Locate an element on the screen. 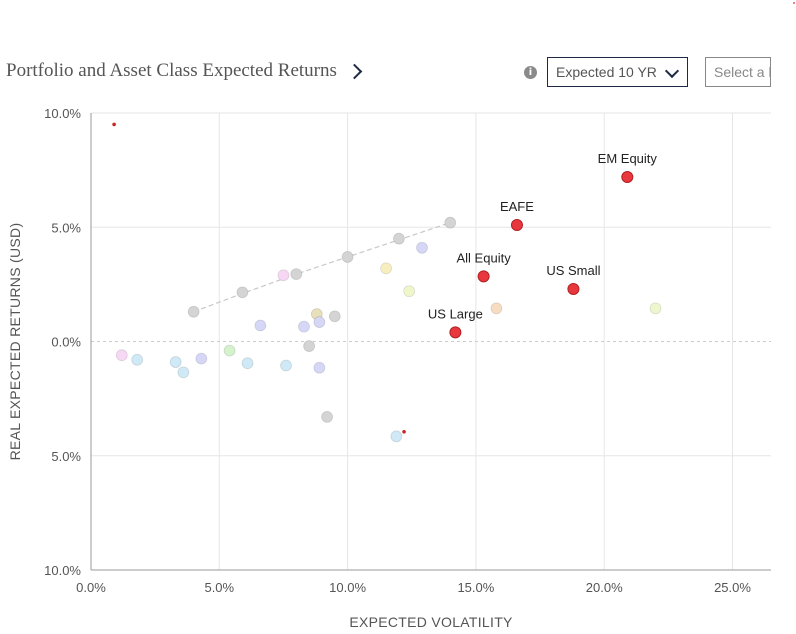  point-label: All Equity is located at coordinates (484, 257).